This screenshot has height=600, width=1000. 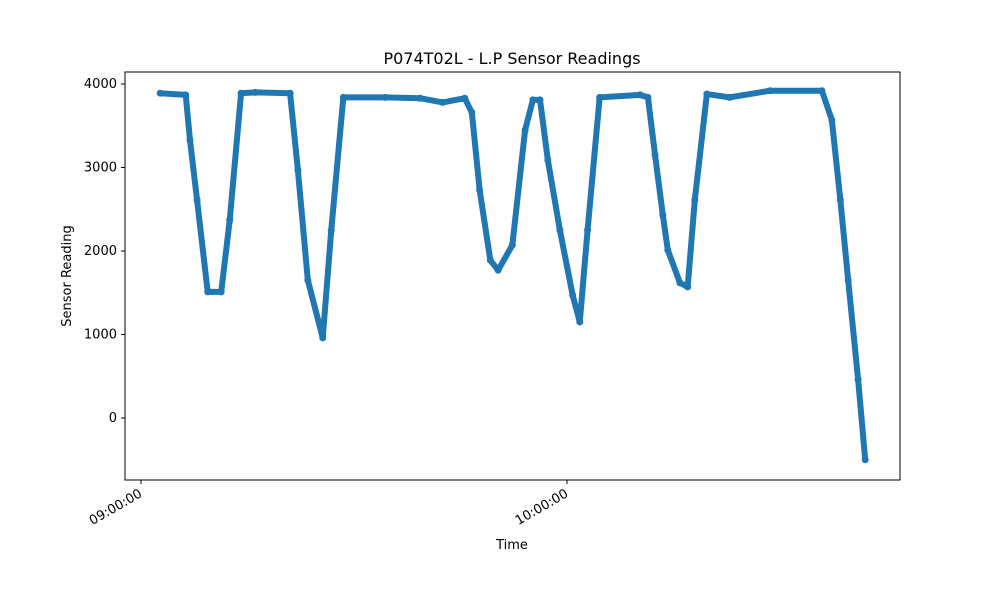 I want to click on y-tick-label: 0, so click(x=113, y=418).